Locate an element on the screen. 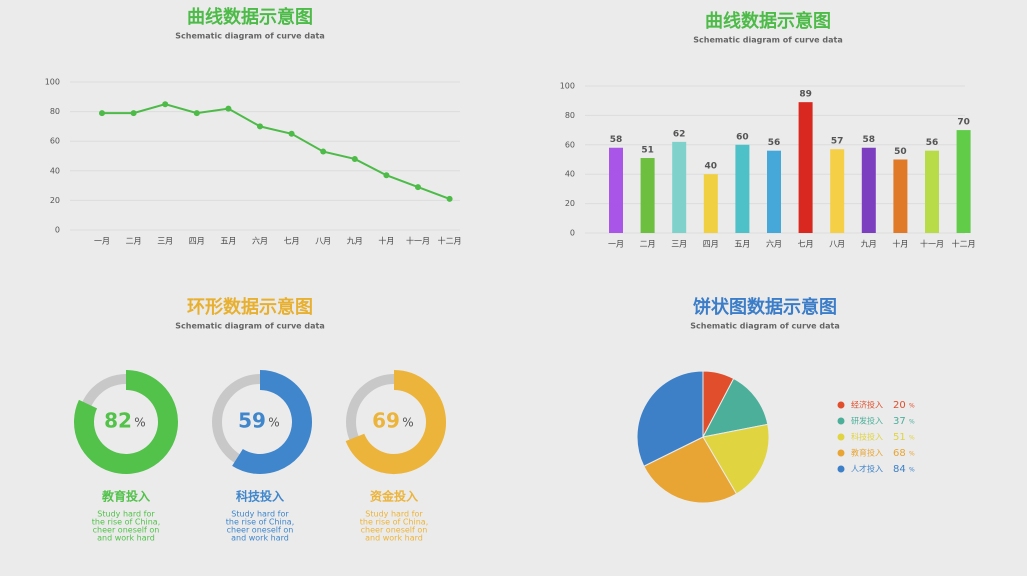  donut-arc is located at coordinates (272, 422).